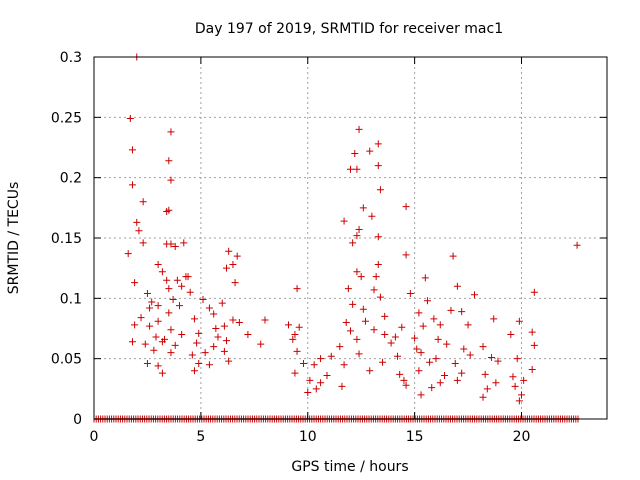 Image resolution: width=640 pixels, height=480 pixels. Describe the element at coordinates (522, 437) in the screenshot. I see `x-tick-label: 20` at that location.